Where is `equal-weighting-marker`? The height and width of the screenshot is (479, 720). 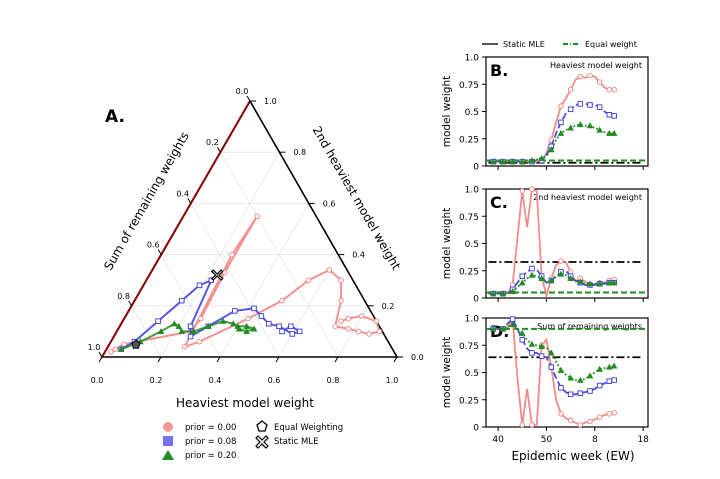
equal-weighting-marker is located at coordinates (136, 344).